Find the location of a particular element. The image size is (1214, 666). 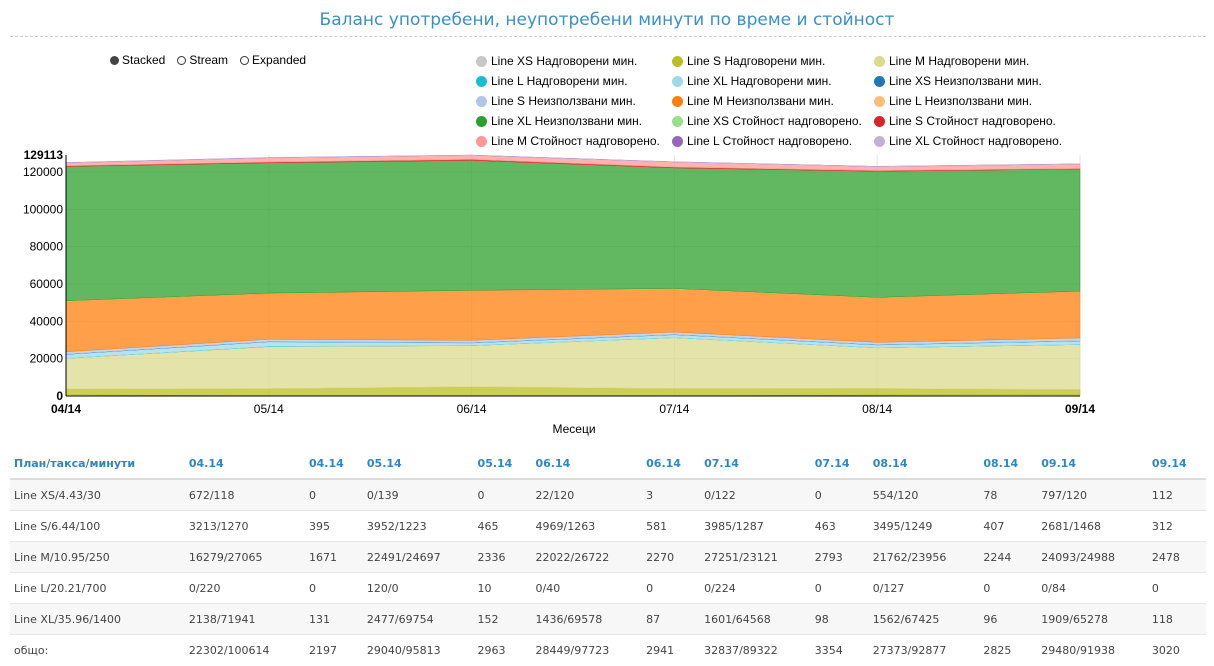

legend-item: Line L Неизползвани мин. is located at coordinates (974, 101).